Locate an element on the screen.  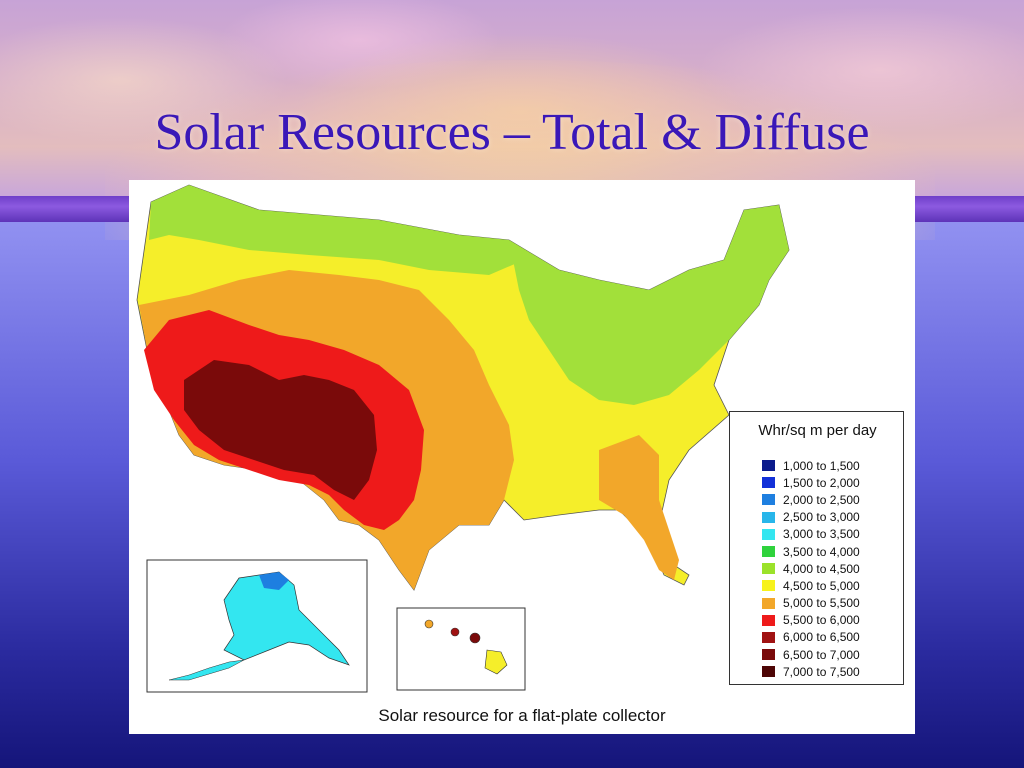
legend-item: 6,000 to 6,500 is located at coordinates (811, 637).